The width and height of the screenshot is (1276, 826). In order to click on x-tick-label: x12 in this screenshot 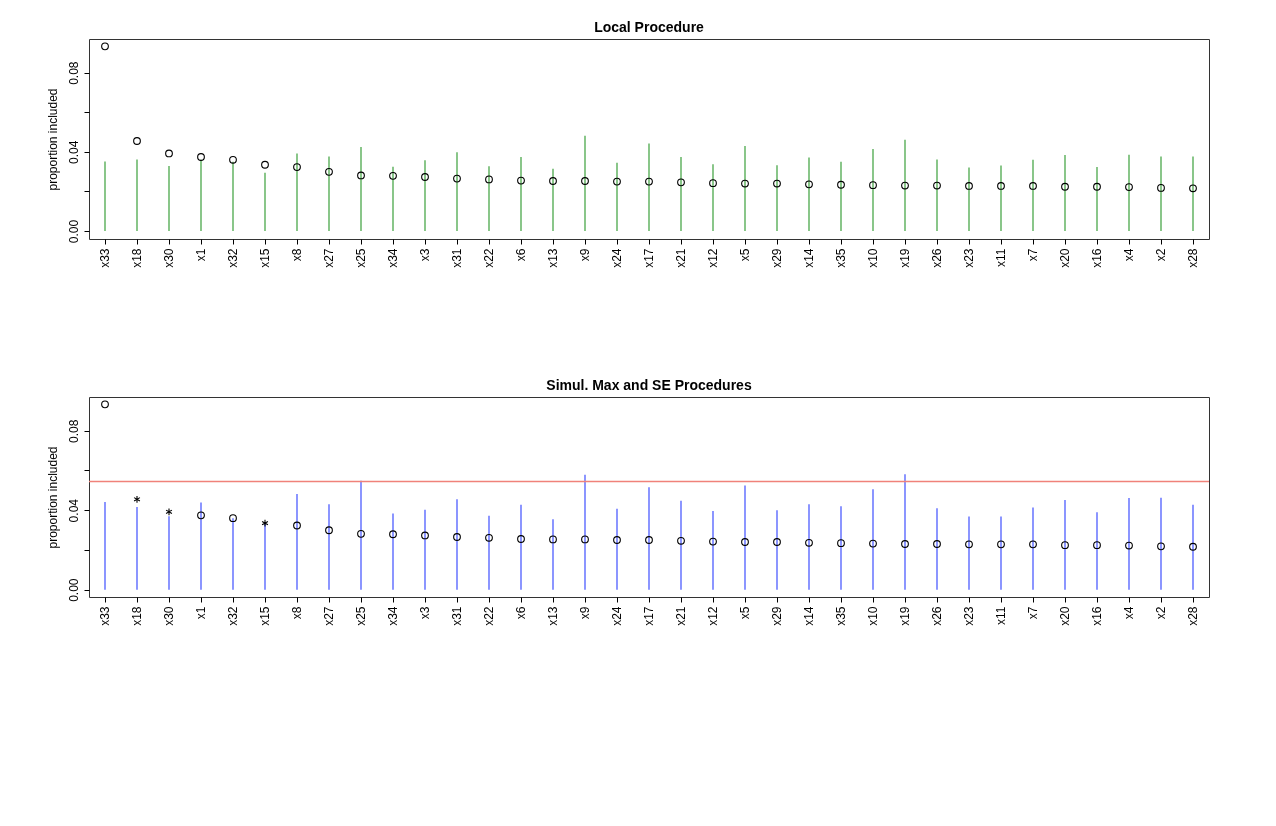, I will do `click(713, 616)`.